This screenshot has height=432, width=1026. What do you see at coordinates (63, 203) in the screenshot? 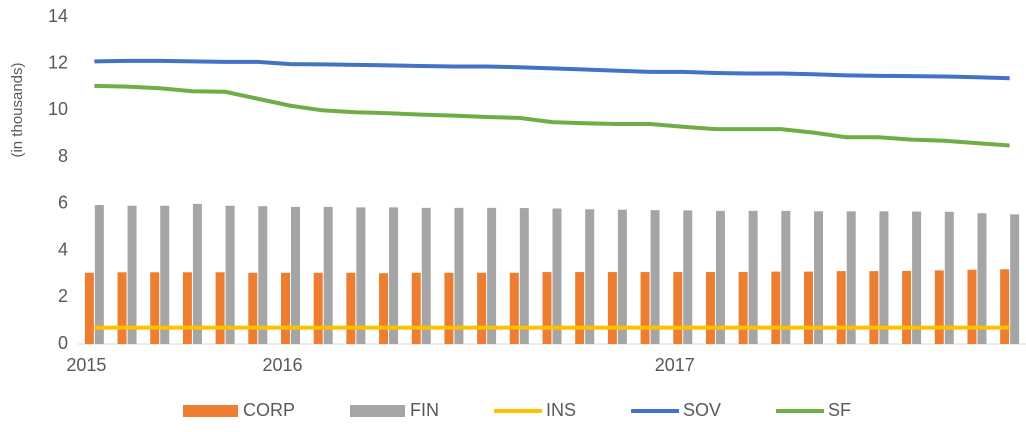
I see `y-tick-label: 6` at bounding box center [63, 203].